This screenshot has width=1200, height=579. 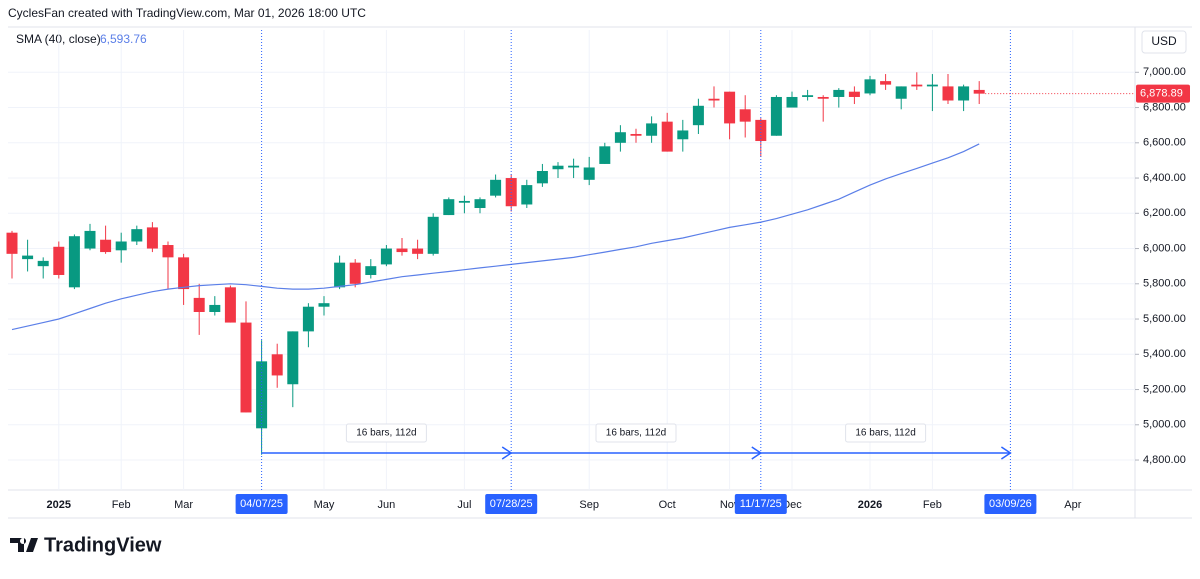 I want to click on logo-text: TradingView, so click(x=103, y=545).